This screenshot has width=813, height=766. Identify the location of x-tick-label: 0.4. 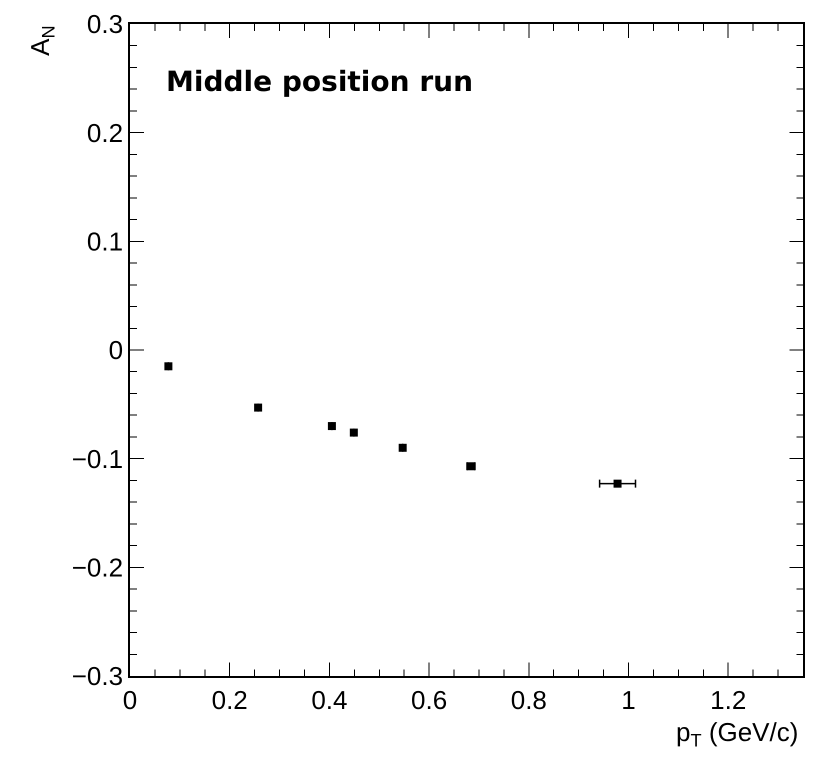
(329, 699).